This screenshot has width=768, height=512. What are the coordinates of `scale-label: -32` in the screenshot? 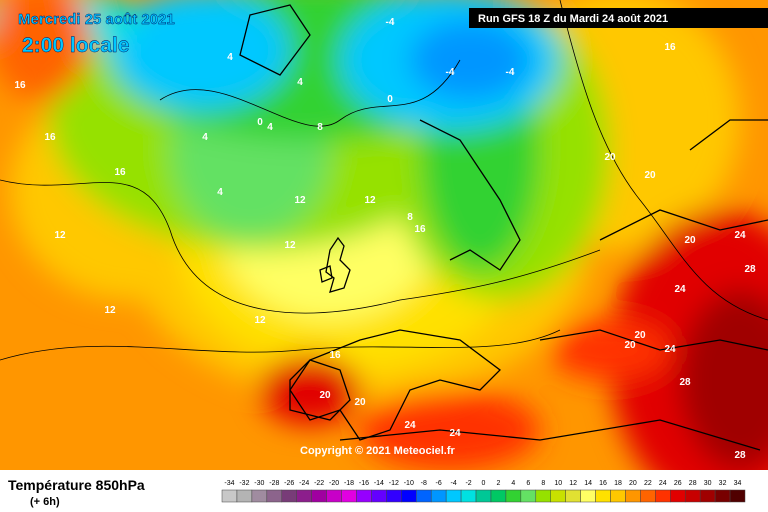 It's located at (244, 483).